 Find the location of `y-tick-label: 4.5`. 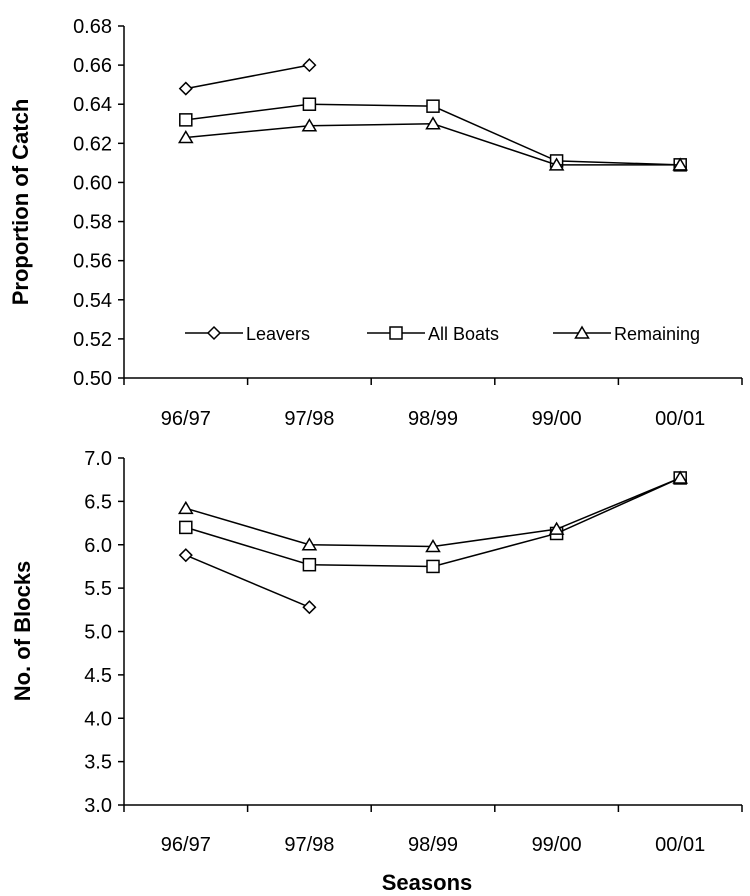

y-tick-label: 4.5 is located at coordinates (98, 676).